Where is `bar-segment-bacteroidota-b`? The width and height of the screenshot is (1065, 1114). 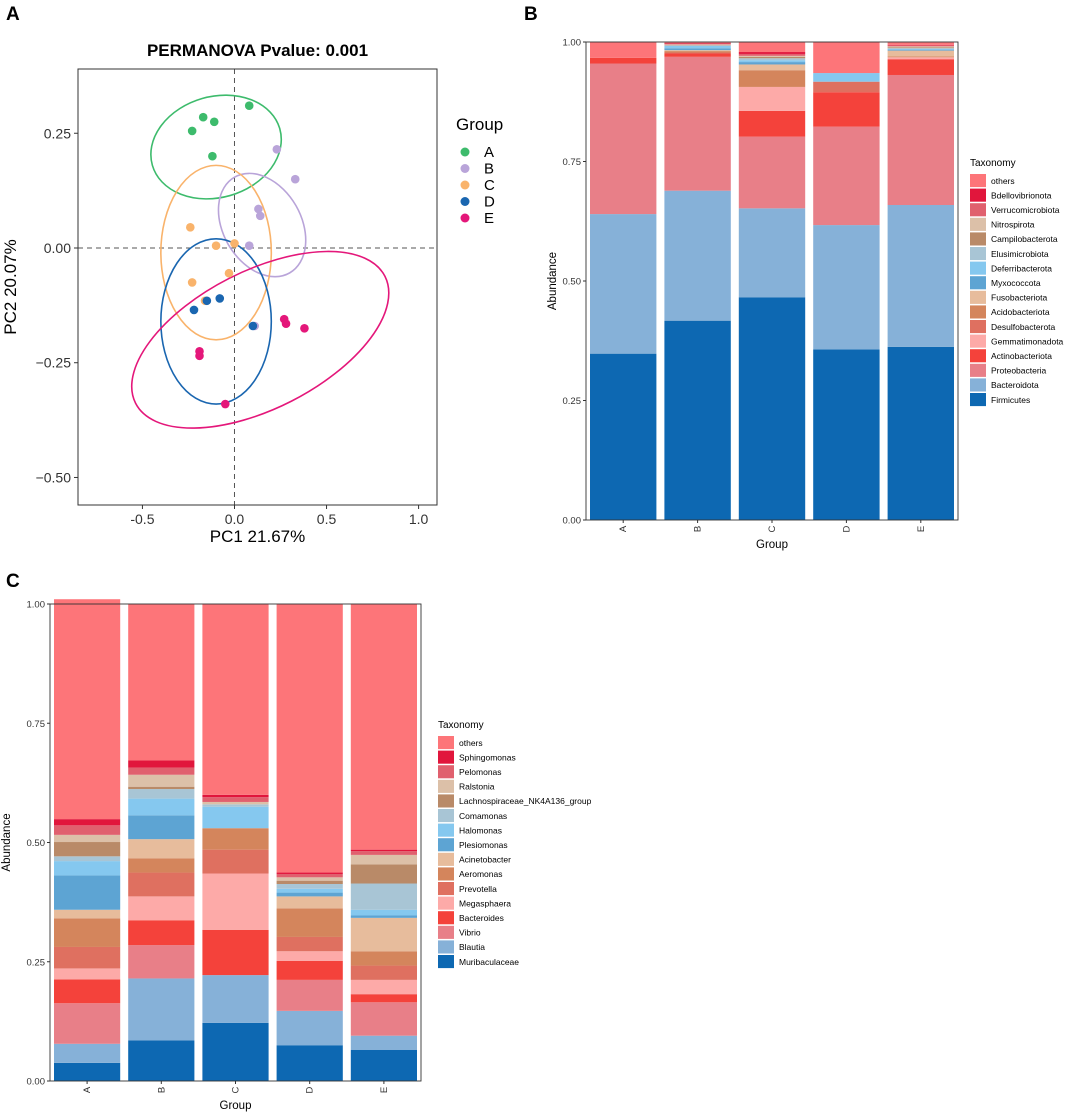 bar-segment-bacteroidota-b is located at coordinates (697, 255).